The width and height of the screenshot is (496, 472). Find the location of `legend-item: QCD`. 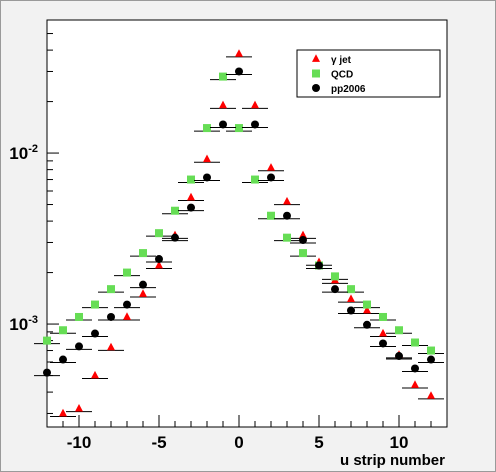

legend-item: QCD is located at coordinates (332, 75).